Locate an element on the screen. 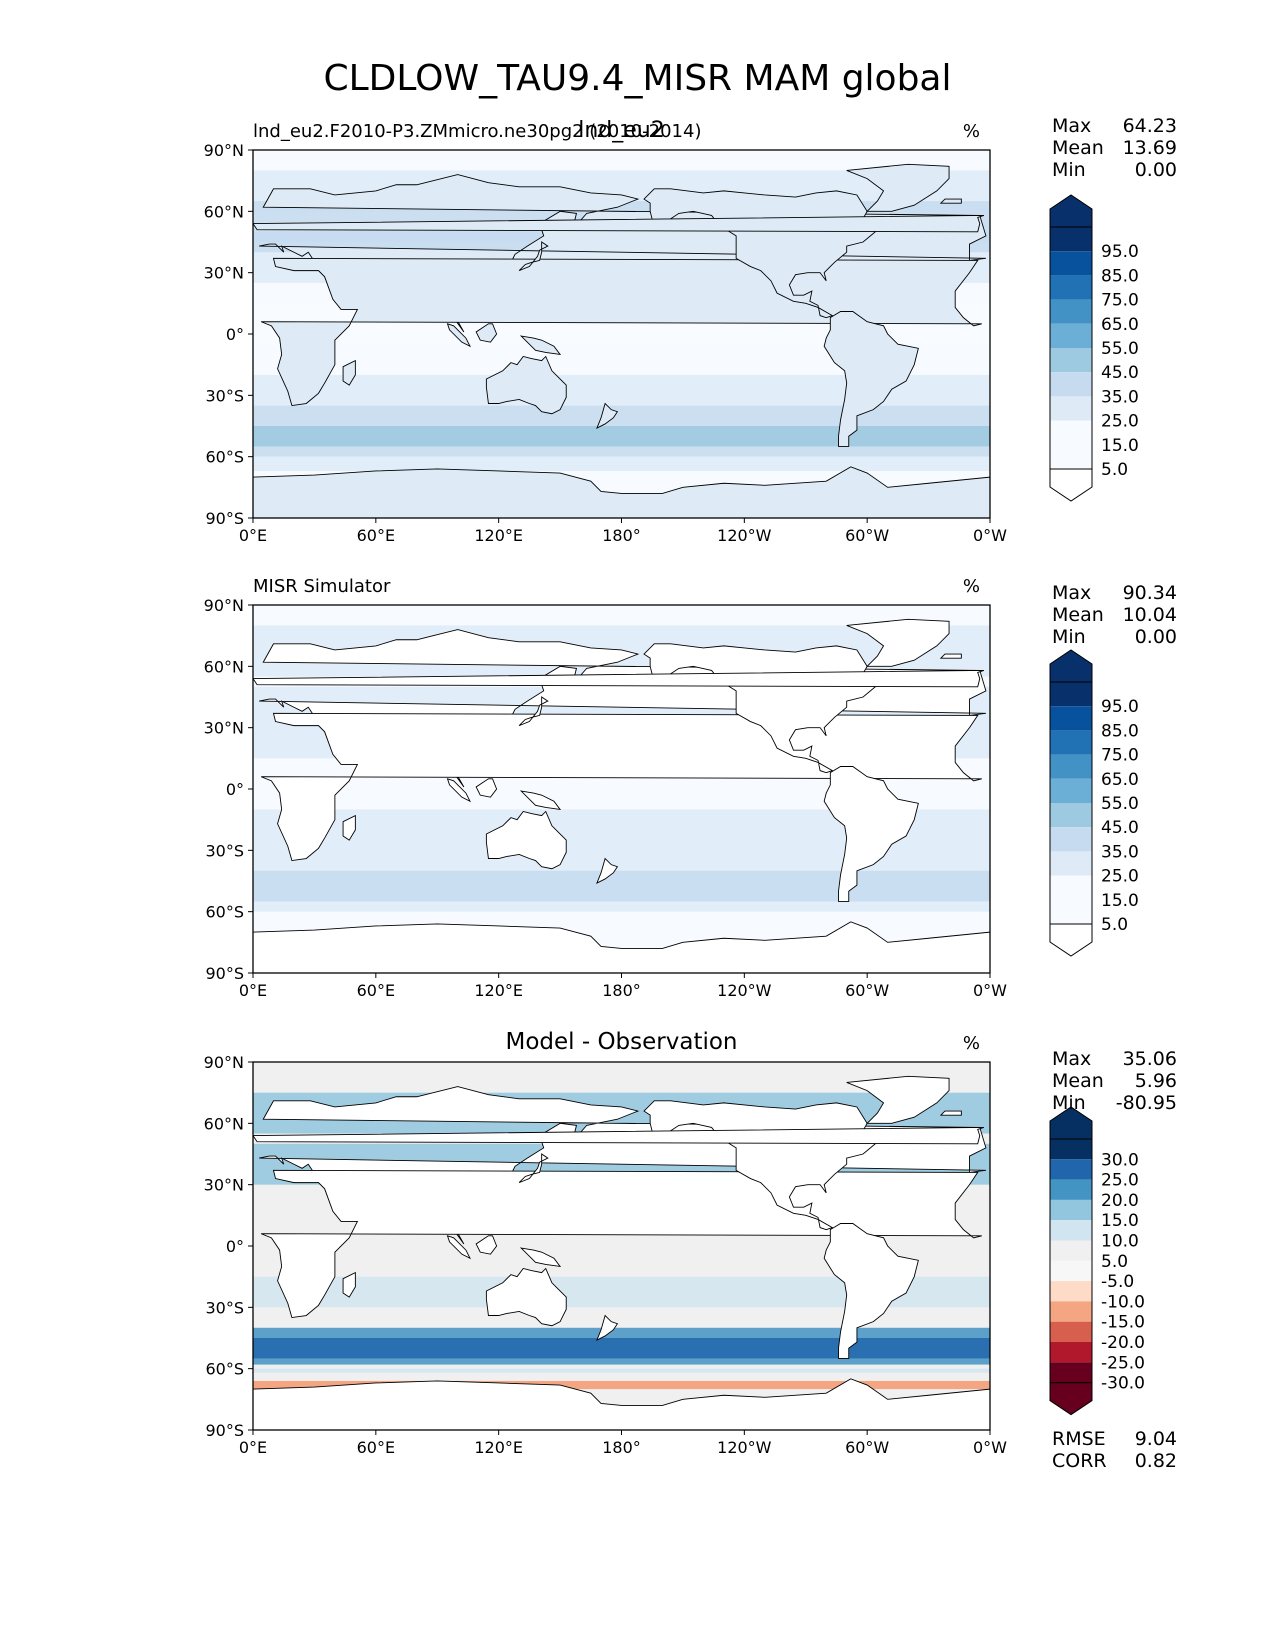 This screenshot has height=1650, width=1275. colorbar-label: 35.0 is located at coordinates (1120, 852).